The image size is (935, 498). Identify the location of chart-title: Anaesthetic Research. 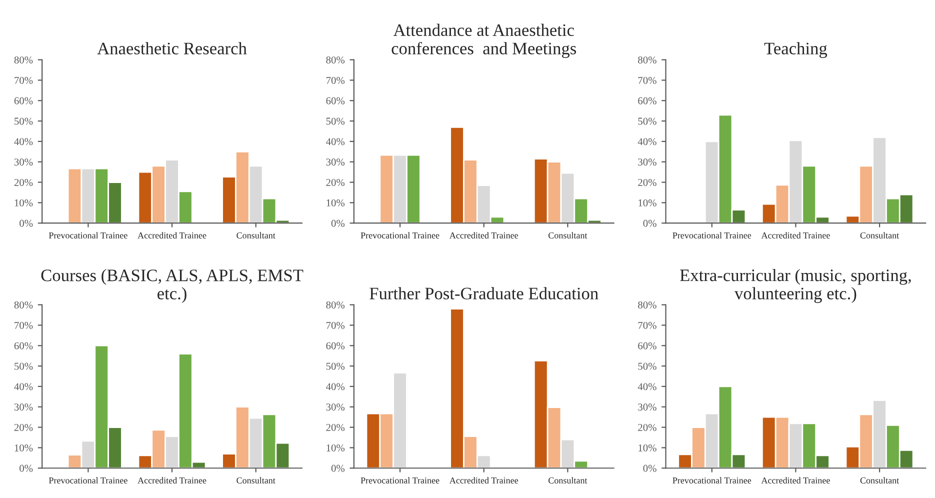
(172, 48).